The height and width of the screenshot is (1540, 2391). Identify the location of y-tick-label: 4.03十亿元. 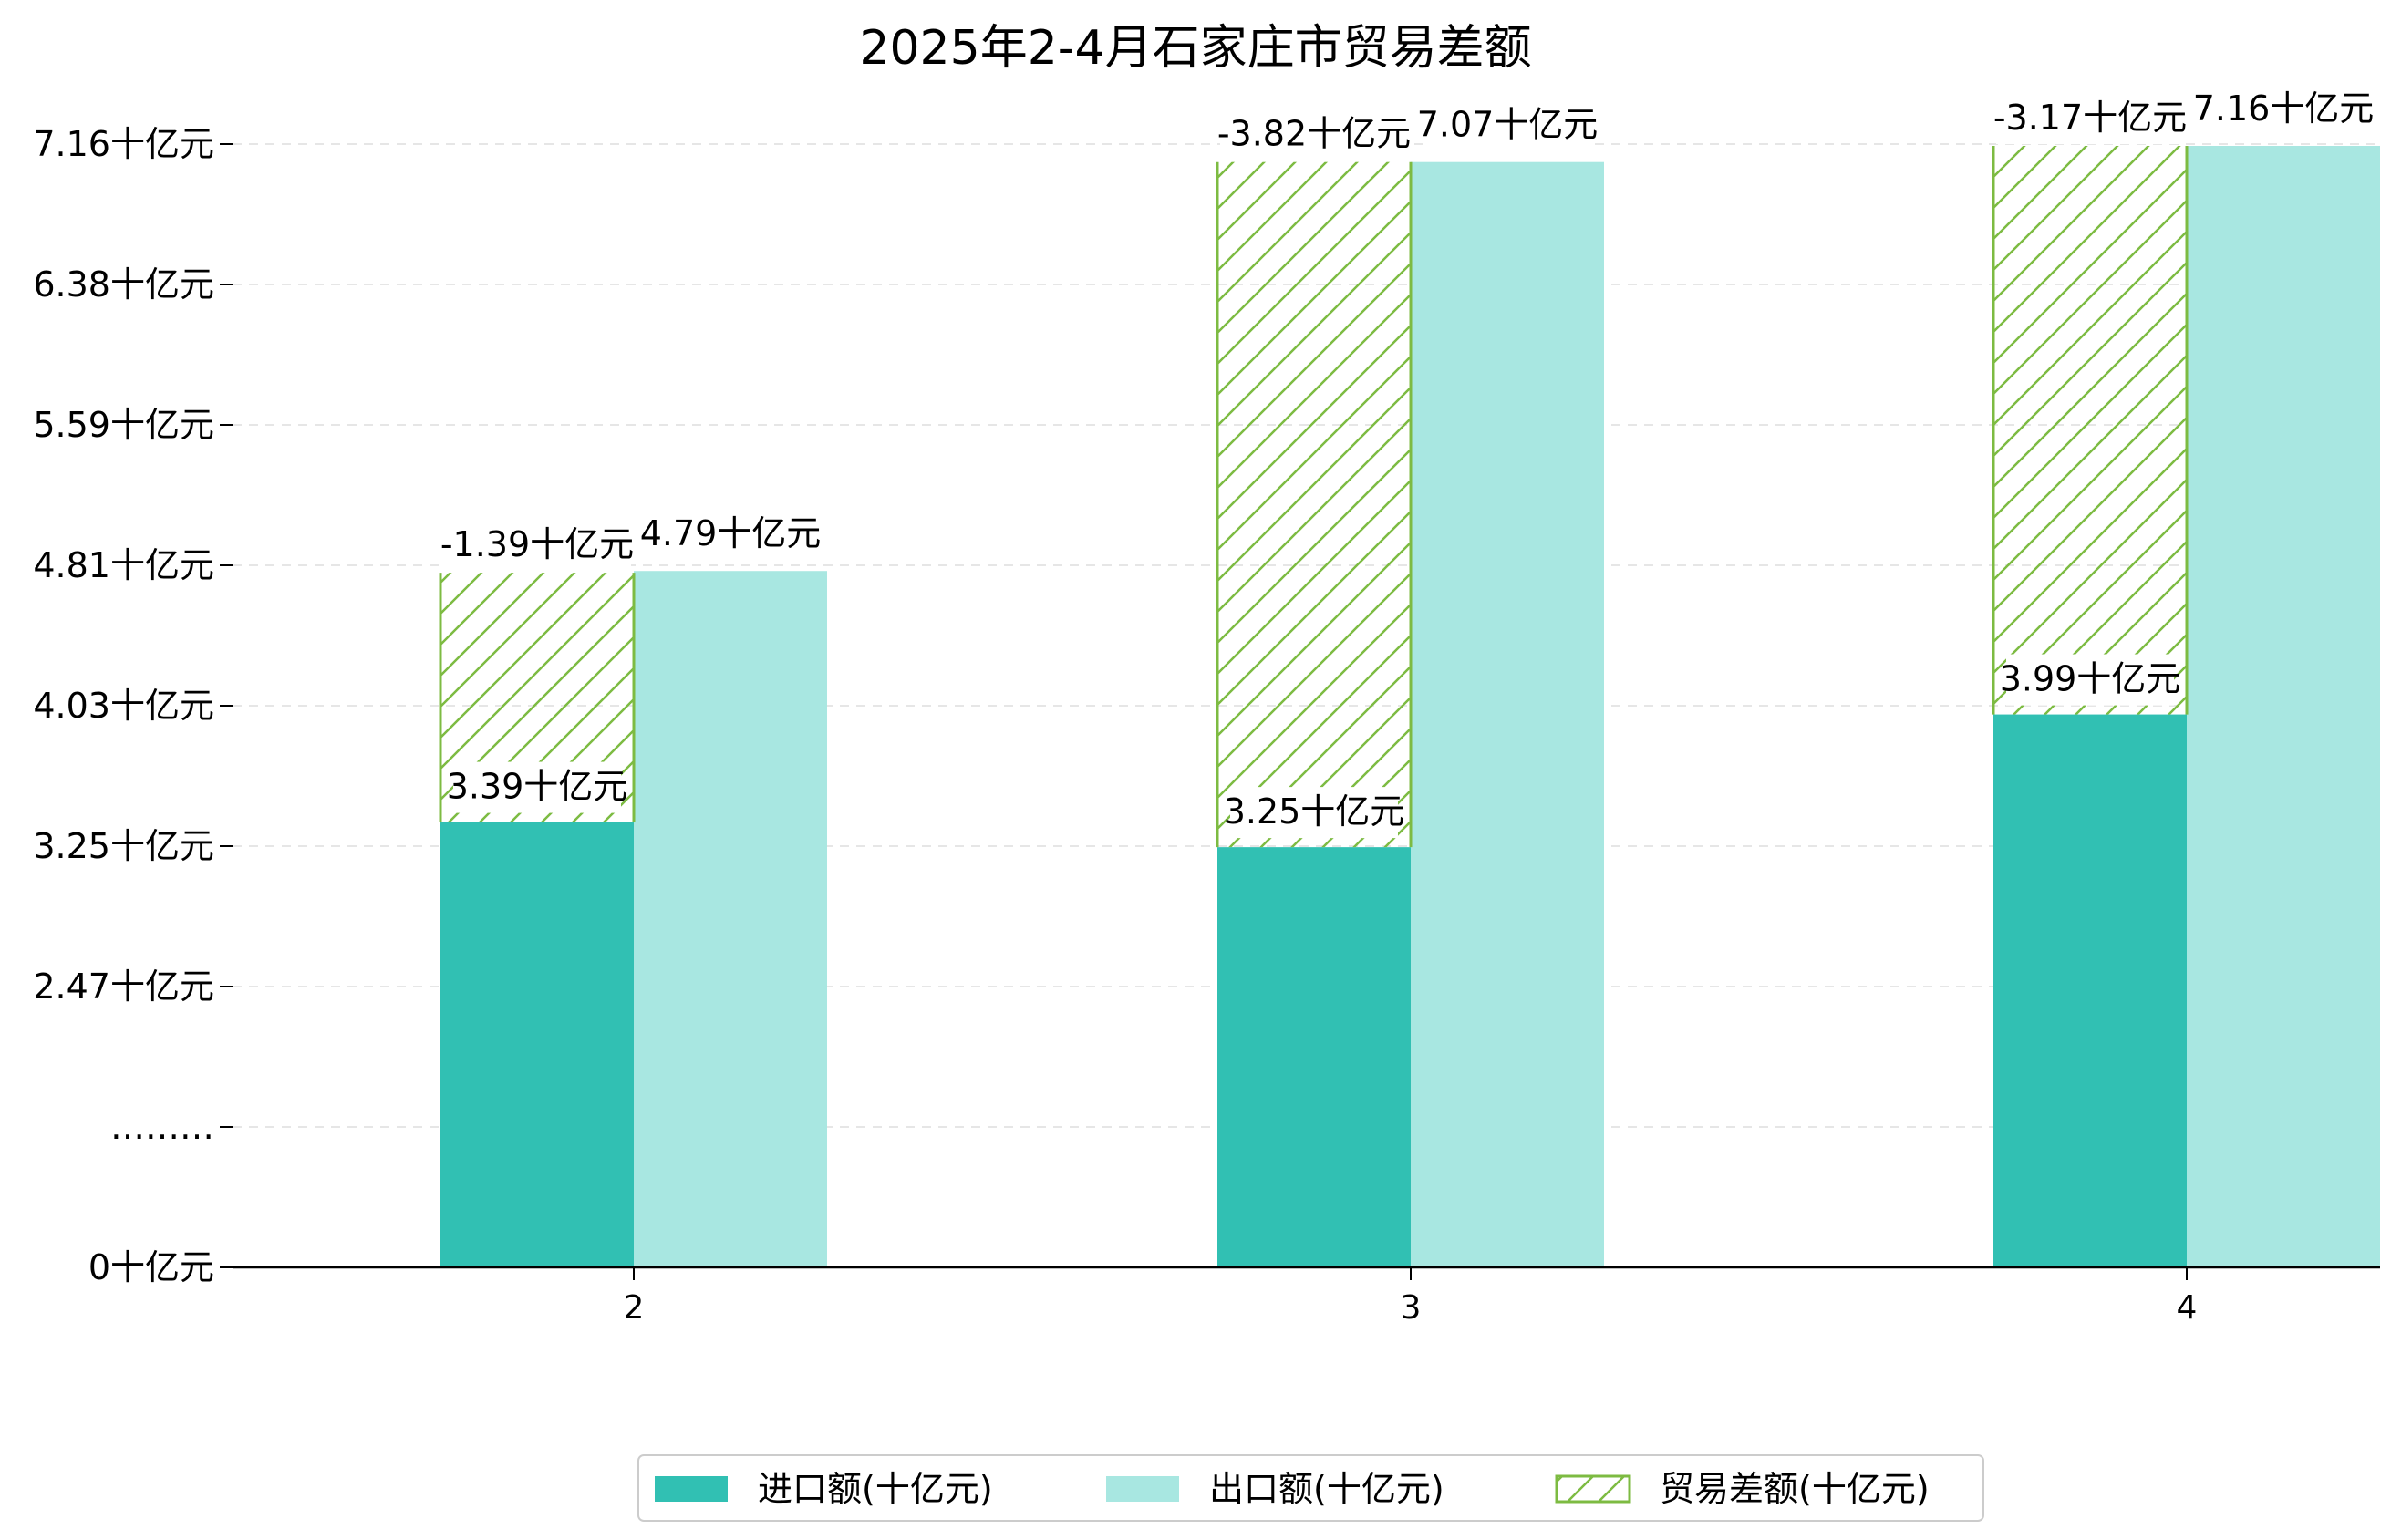
(123, 706).